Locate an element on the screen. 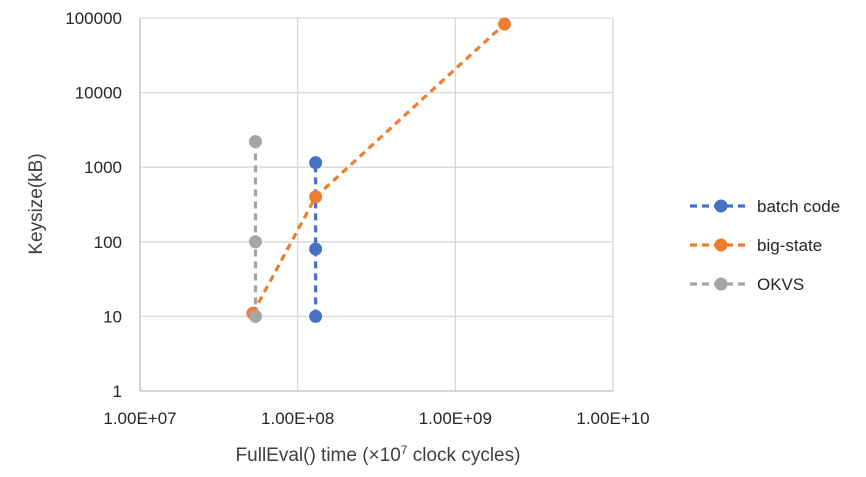  x-tick-label: 1.00E+10 is located at coordinates (612, 418).